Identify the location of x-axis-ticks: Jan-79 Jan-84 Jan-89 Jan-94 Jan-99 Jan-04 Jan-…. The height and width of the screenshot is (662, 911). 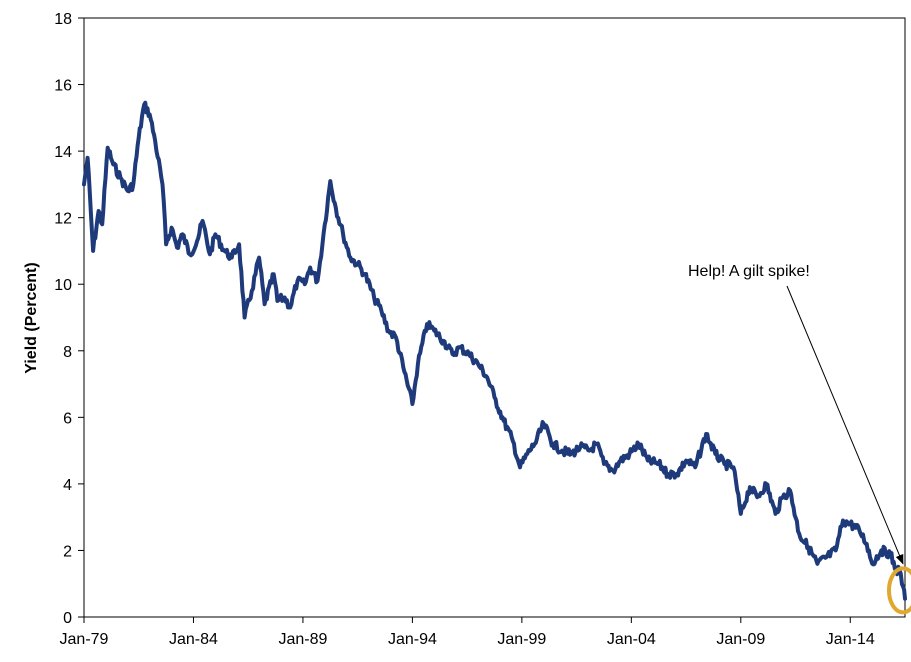
(467, 632).